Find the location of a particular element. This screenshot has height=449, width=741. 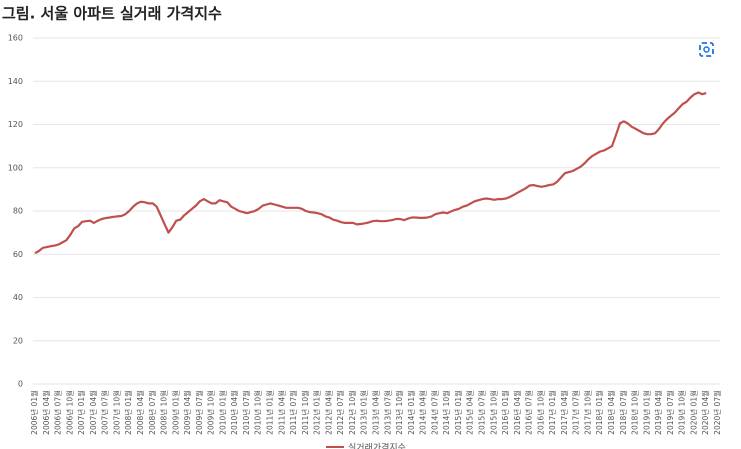

x-tick-label: 2016년 07월 is located at coordinates (529, 412).